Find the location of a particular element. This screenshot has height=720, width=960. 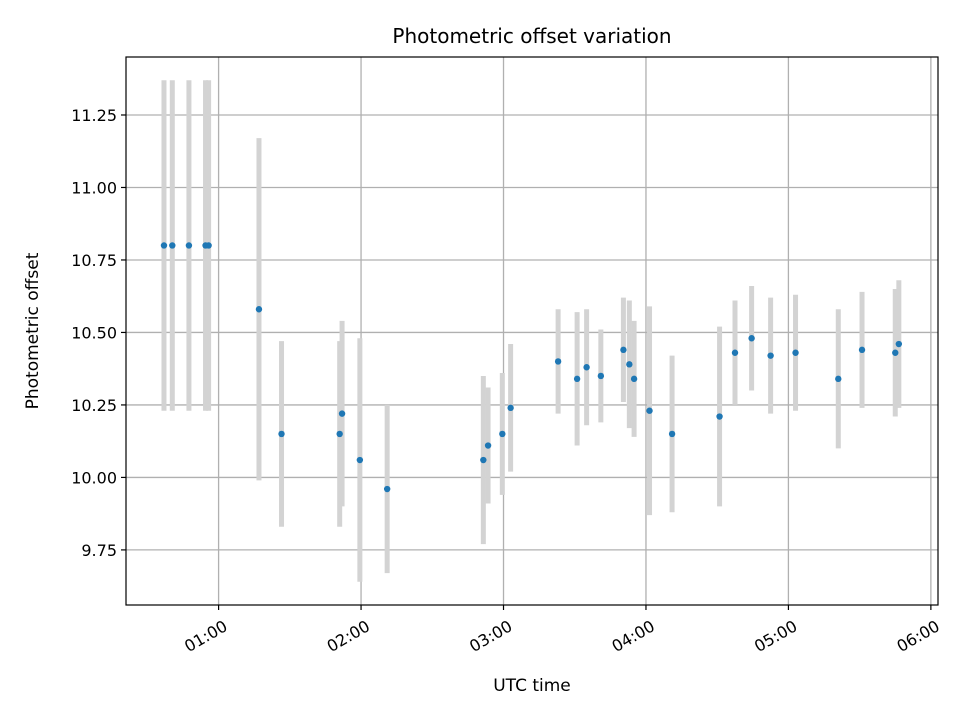

y-tick-label-1: 10.00 is located at coordinates (94, 477).